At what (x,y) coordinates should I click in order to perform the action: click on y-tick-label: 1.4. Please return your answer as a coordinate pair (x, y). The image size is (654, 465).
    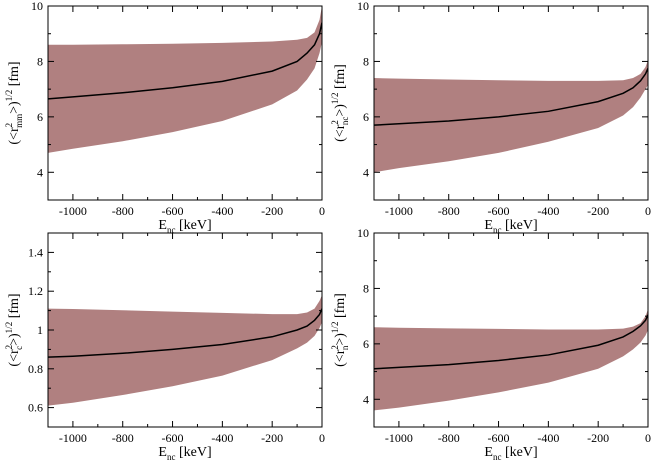
    Looking at the image, I should click on (35, 252).